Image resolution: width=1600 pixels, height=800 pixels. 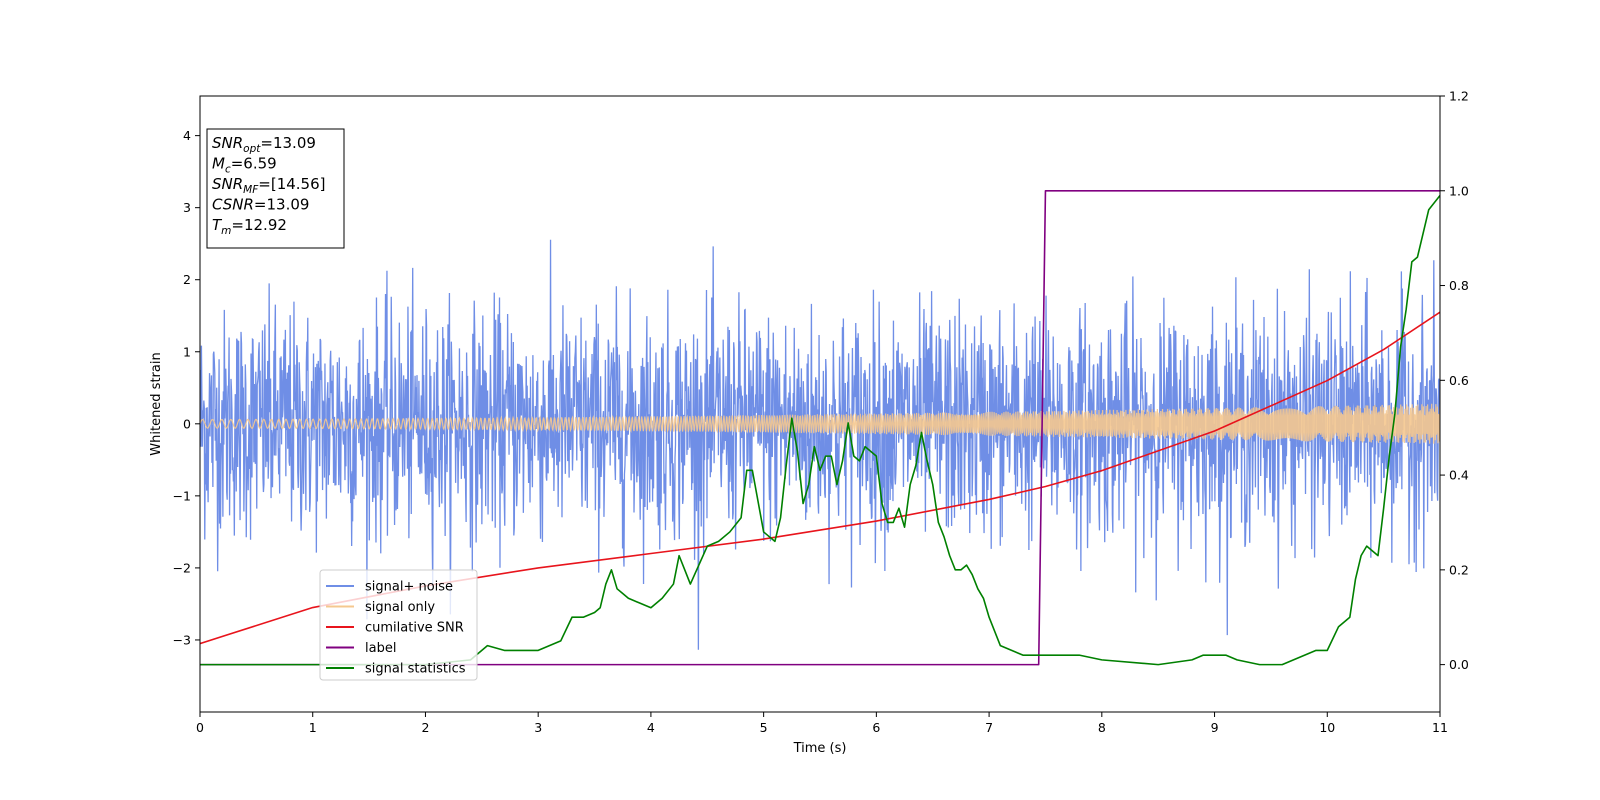 I want to click on y2-tick-label: 0.8, so click(x=1459, y=285).